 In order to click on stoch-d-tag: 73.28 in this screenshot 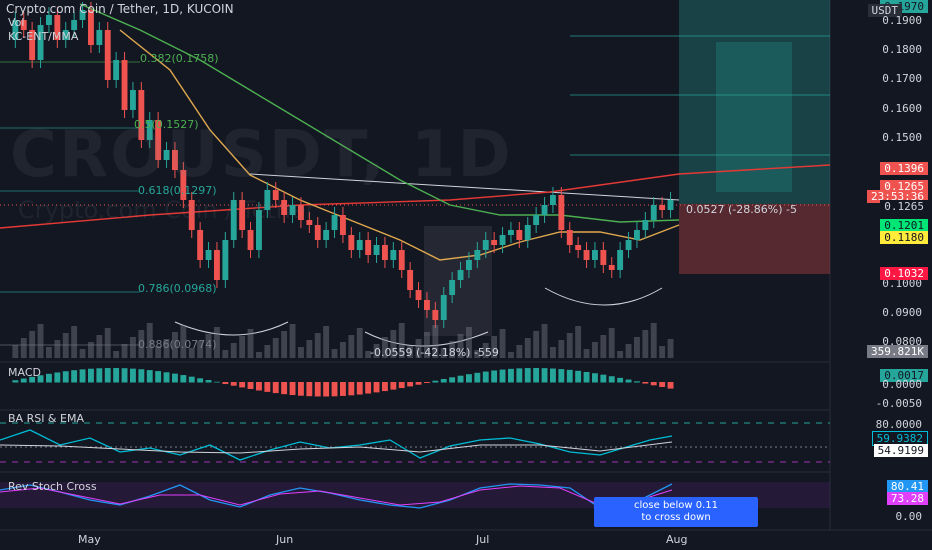, I will do `click(907, 498)`.